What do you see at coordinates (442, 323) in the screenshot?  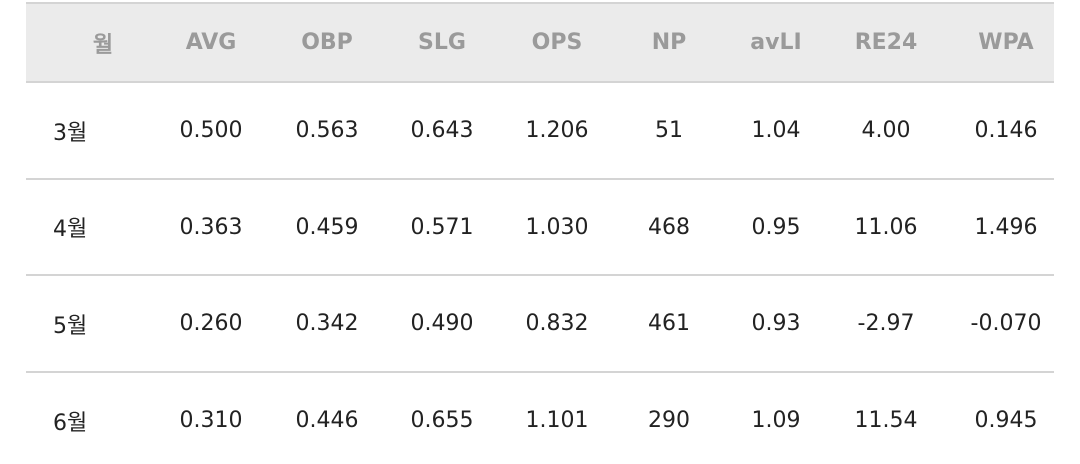 I see `data-cell: 0.490` at bounding box center [442, 323].